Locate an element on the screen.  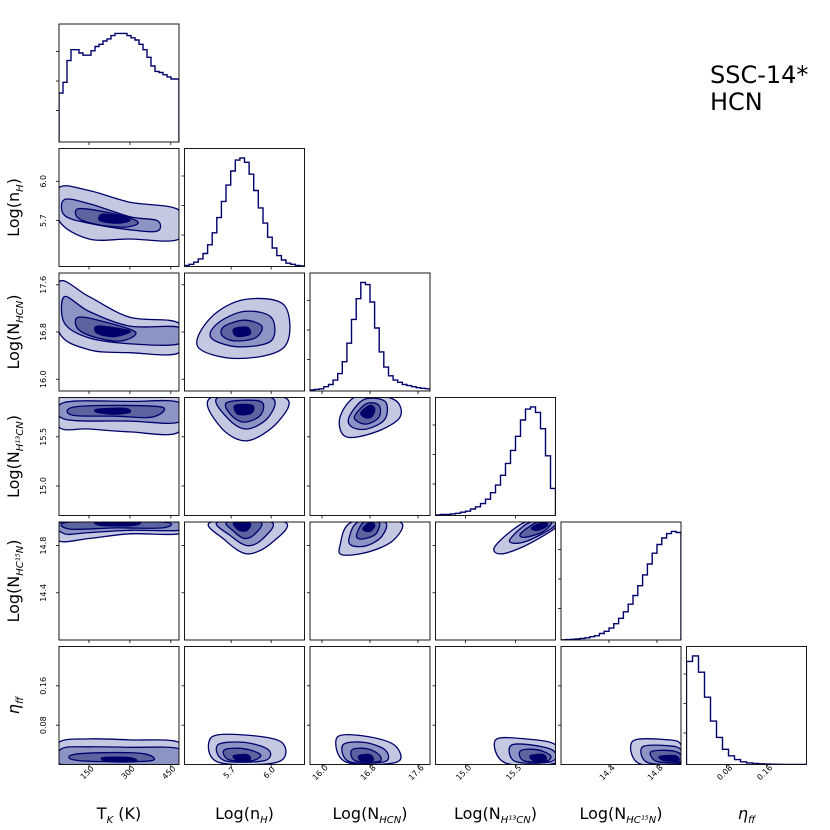
histogram-nh is located at coordinates (244, 212).